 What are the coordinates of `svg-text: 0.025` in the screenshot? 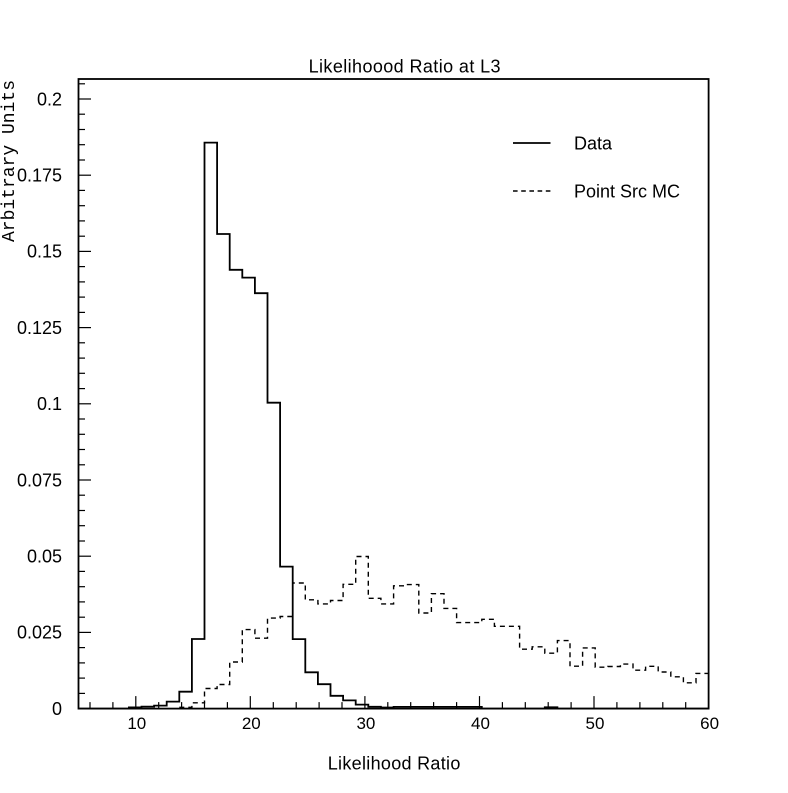 It's located at (39, 633).